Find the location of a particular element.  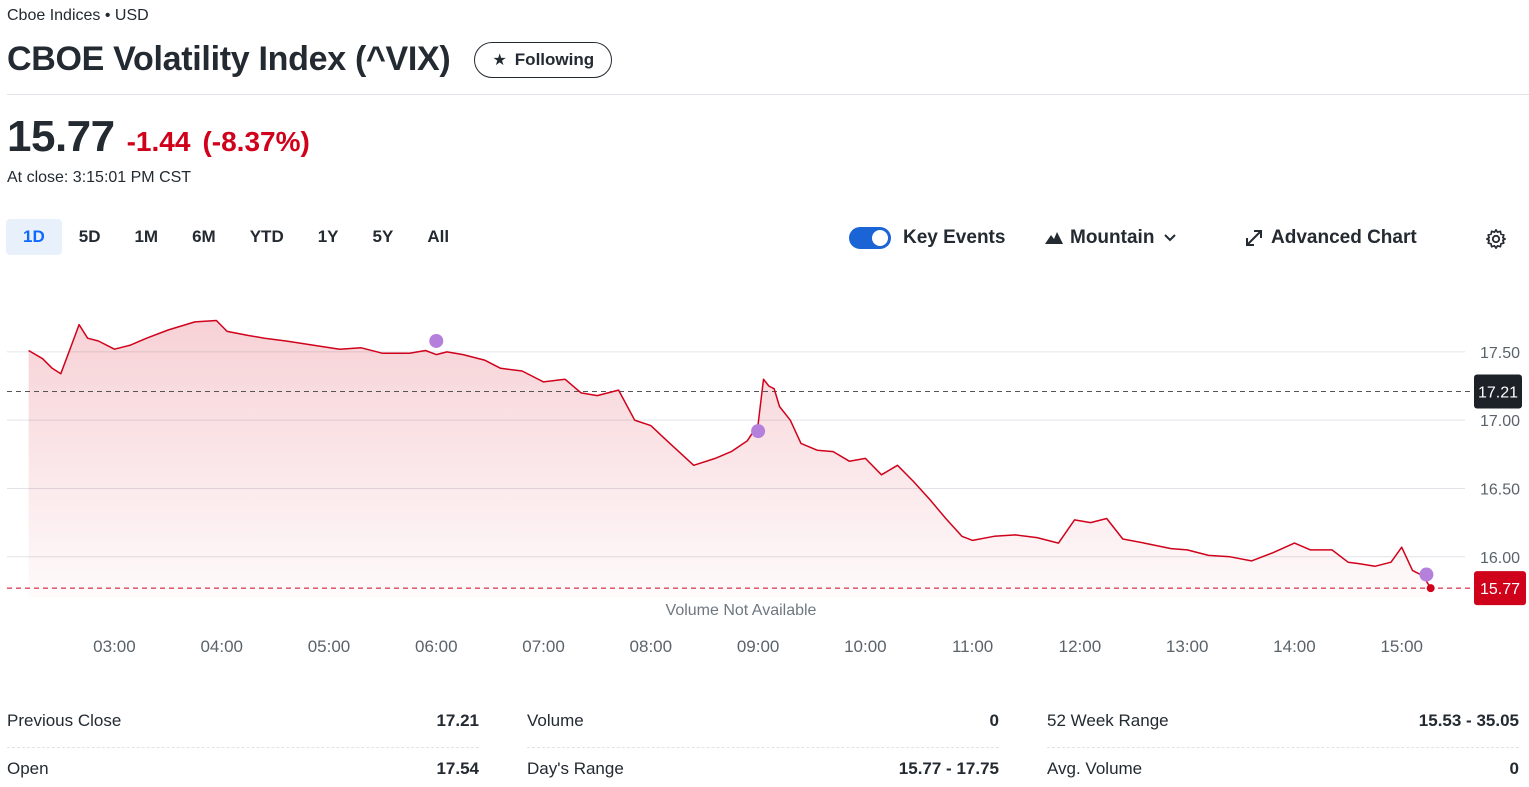

quote-row: 15.77 -1.44 (-8.37%) is located at coordinates (158, 137).